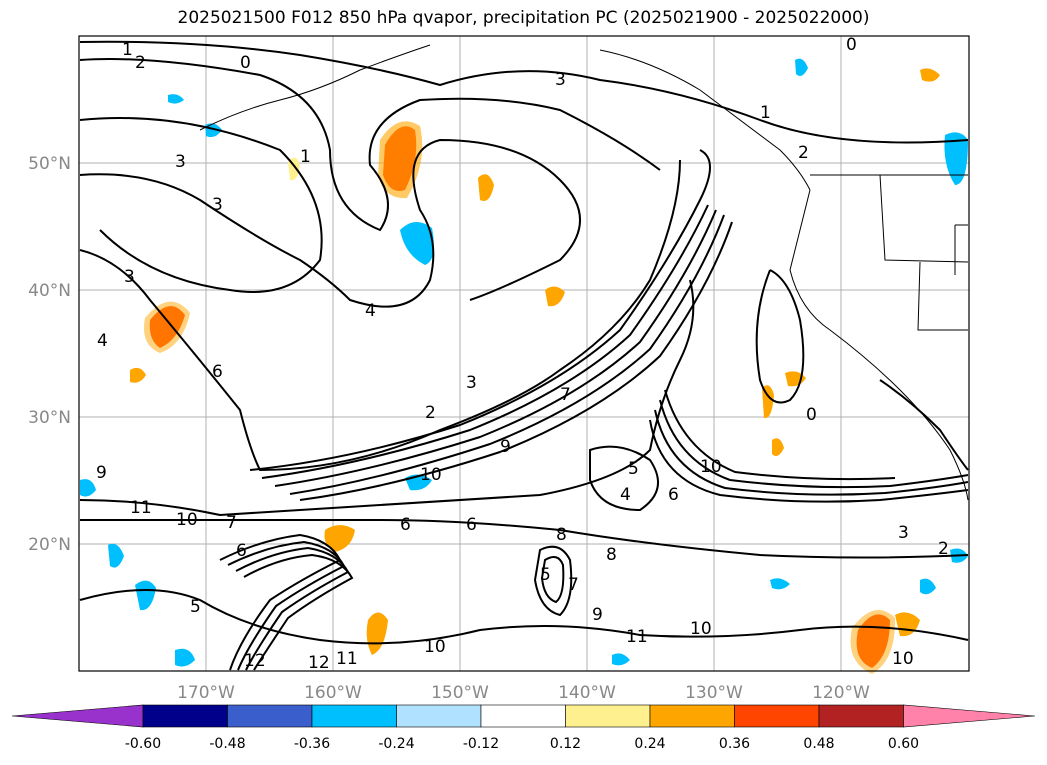 This screenshot has height=765, width=1047. I want to click on colorbar-tick-label: -0.36, so click(312, 744).